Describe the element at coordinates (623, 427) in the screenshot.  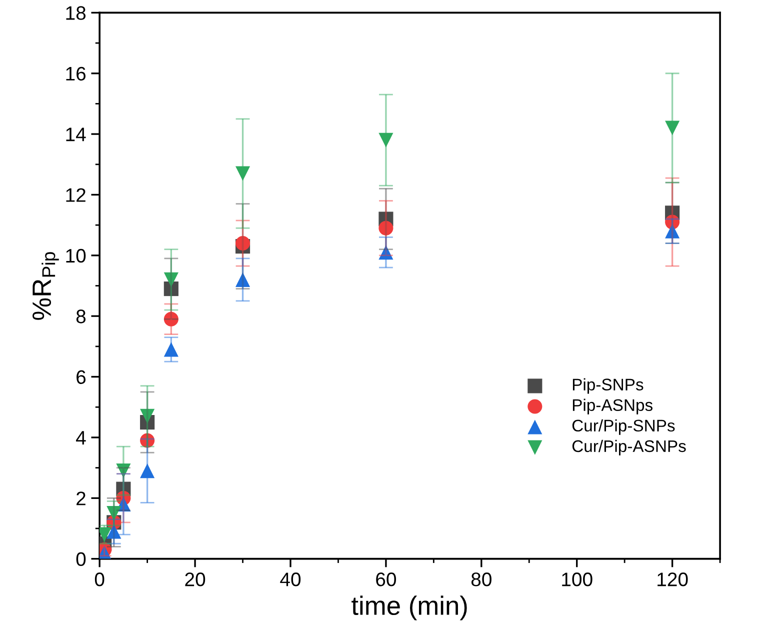
I see `legend-label: Cur/Pip-SNPs` at that location.